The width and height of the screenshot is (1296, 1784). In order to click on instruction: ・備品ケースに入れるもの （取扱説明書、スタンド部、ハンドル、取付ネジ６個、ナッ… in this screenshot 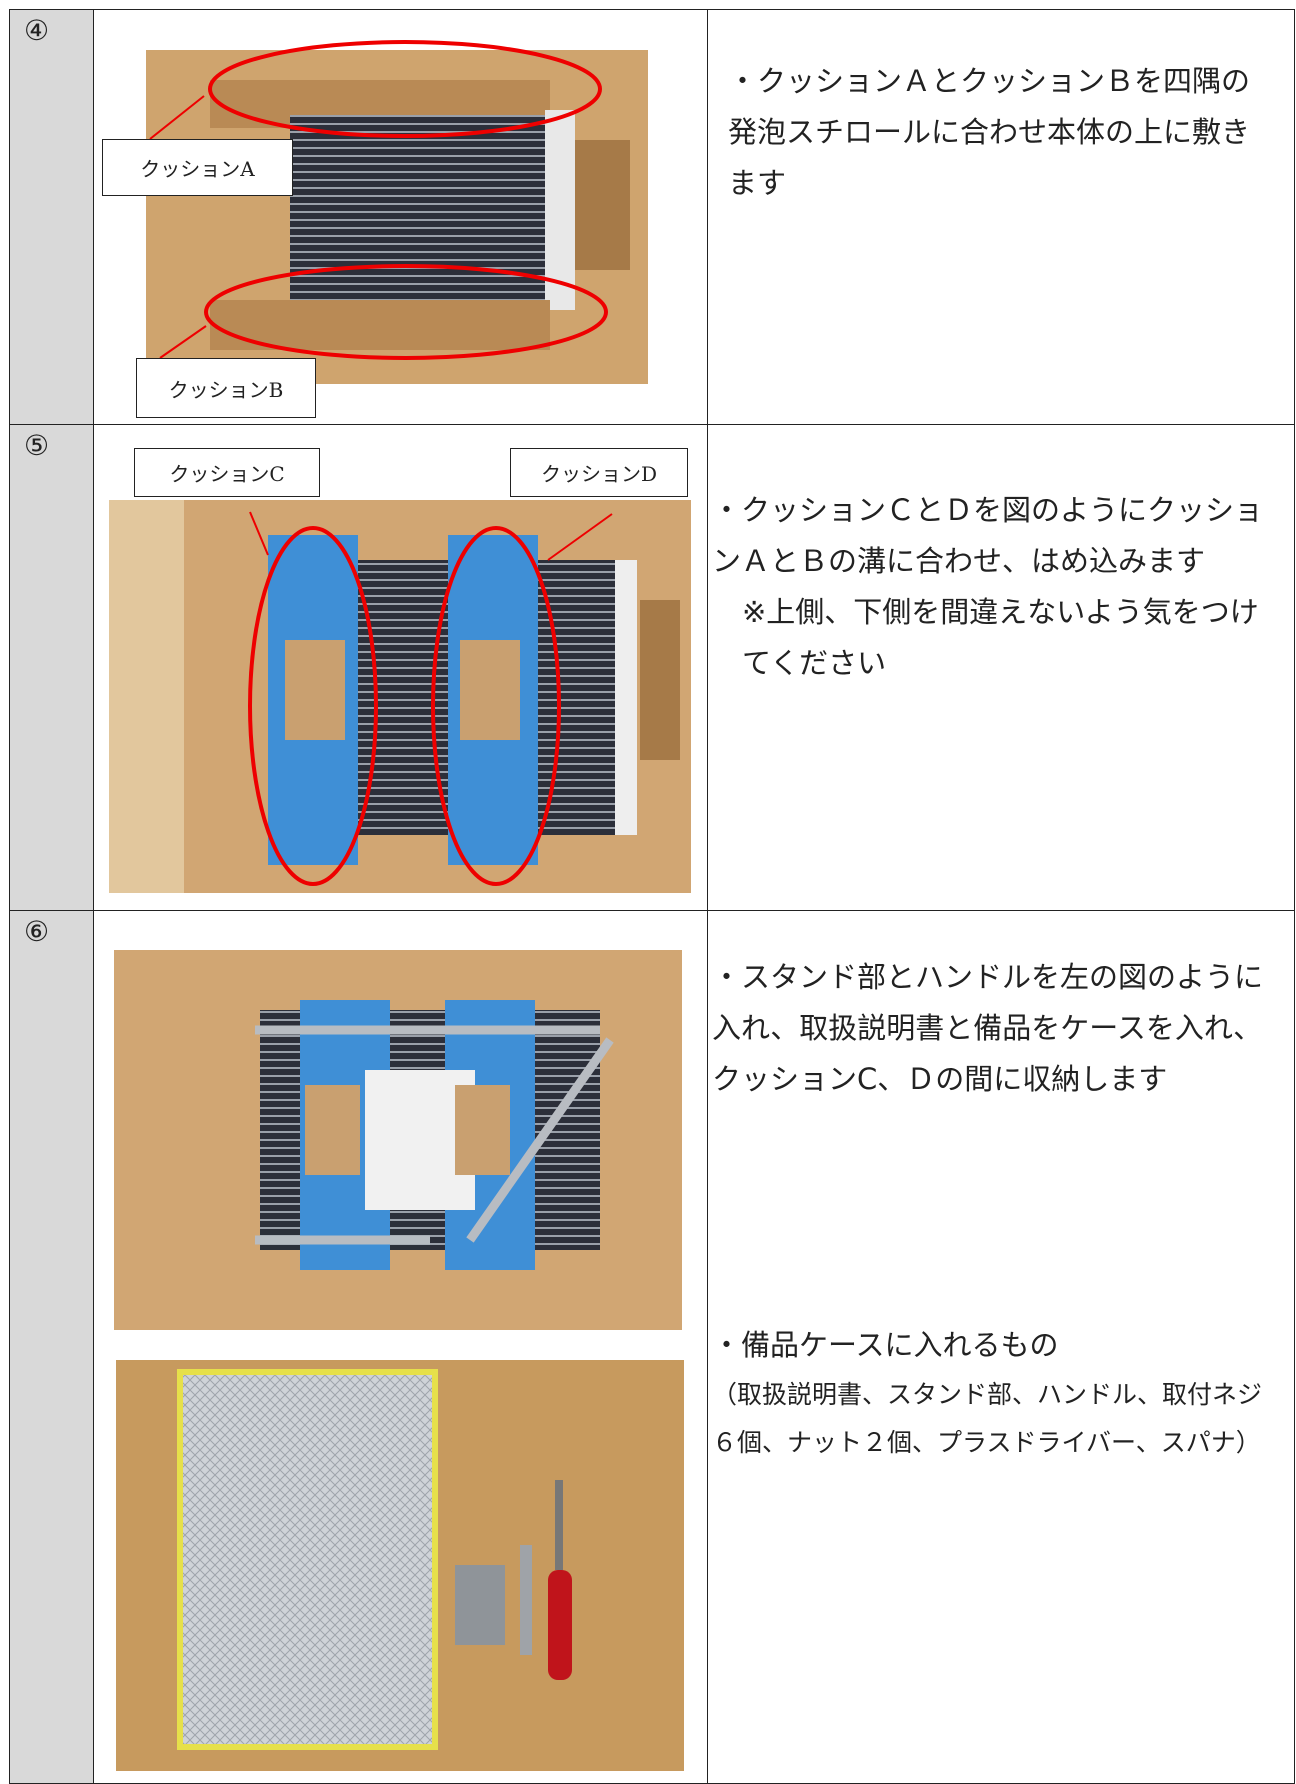, I will do `click(997, 1393)`.